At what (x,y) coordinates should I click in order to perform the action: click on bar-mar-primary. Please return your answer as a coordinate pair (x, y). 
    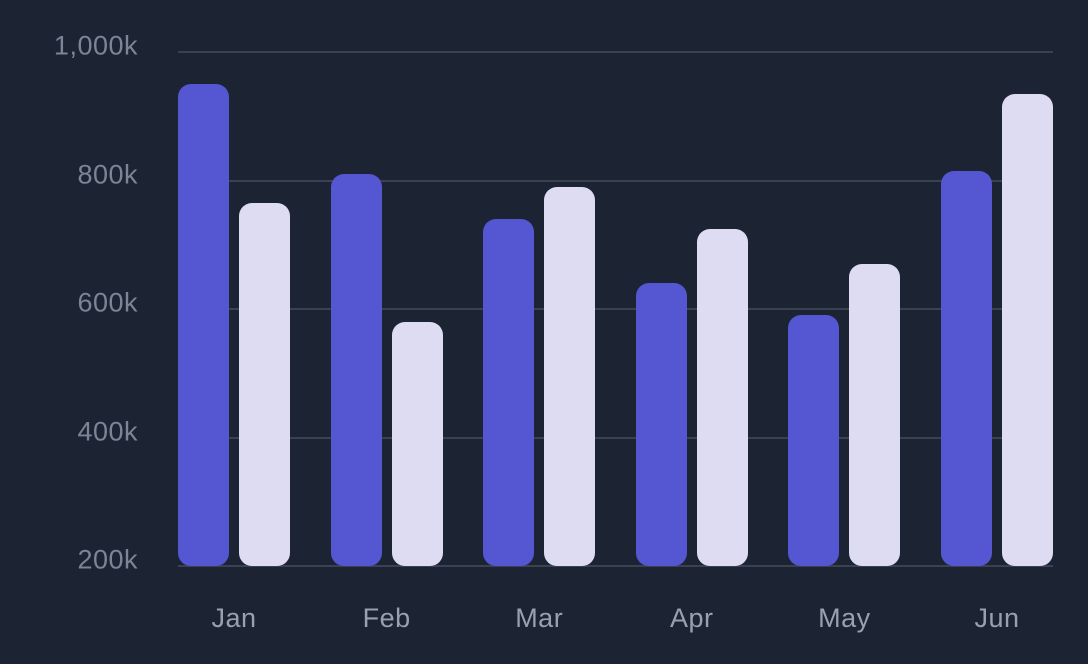
    Looking at the image, I should click on (509, 392).